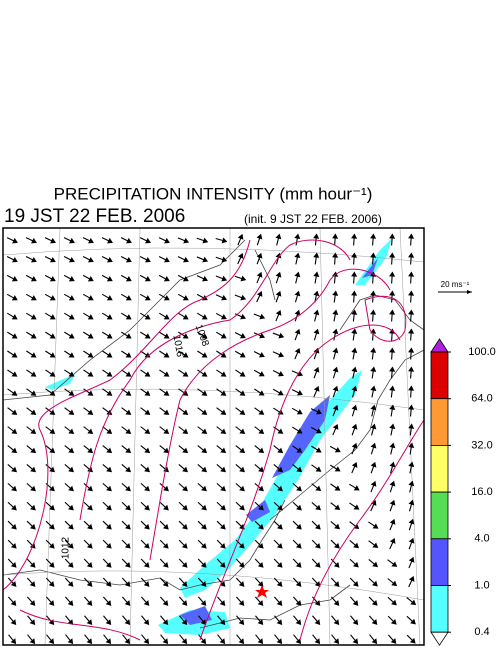 Image resolution: width=500 pixels, height=650 pixels. Describe the element at coordinates (262, 591) in the screenshot. I see `location-marker` at that location.